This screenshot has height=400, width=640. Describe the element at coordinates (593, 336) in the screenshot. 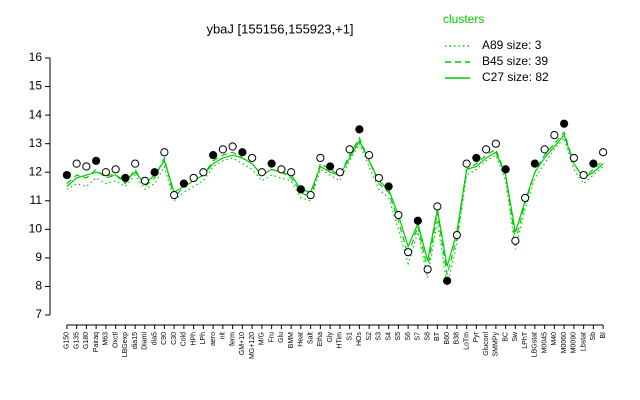

I see `x-tick-label: Sb` at that location.